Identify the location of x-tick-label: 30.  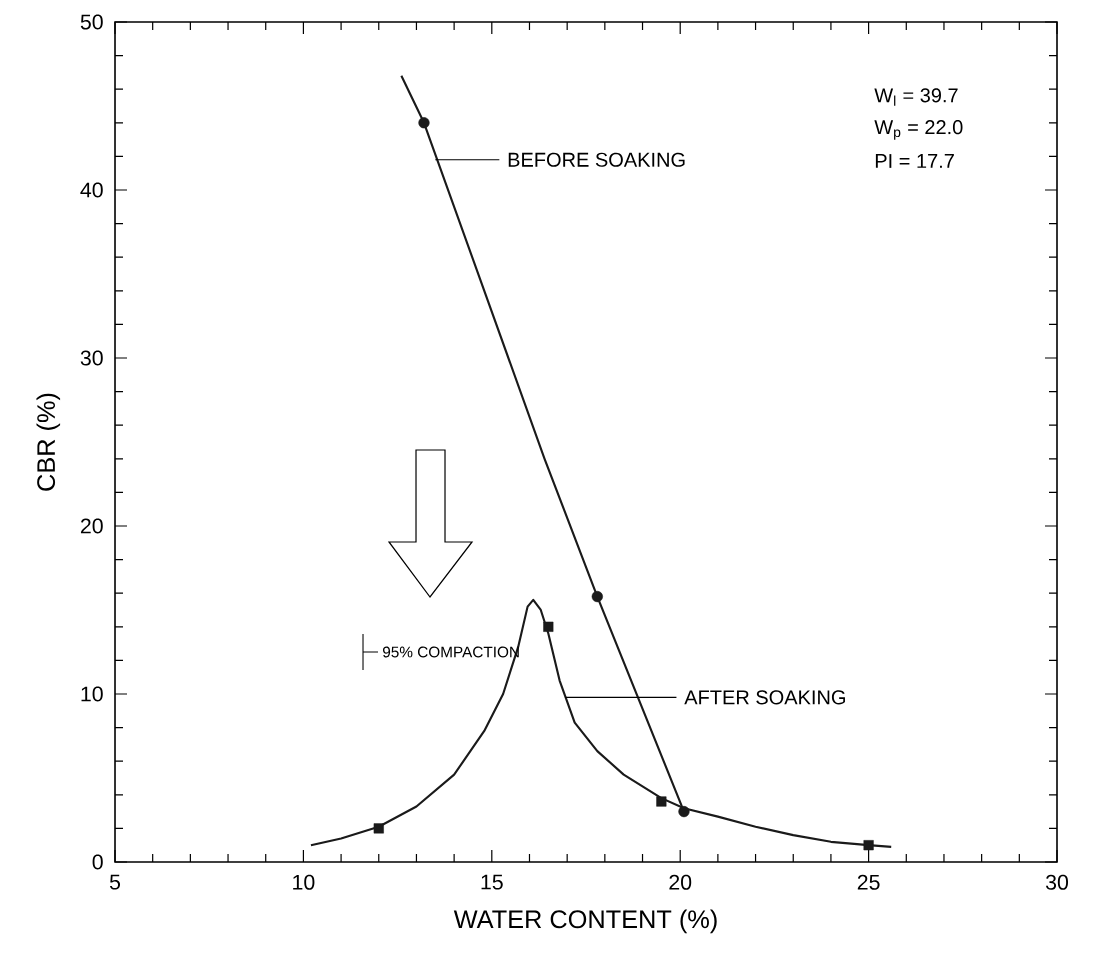
(1057, 882).